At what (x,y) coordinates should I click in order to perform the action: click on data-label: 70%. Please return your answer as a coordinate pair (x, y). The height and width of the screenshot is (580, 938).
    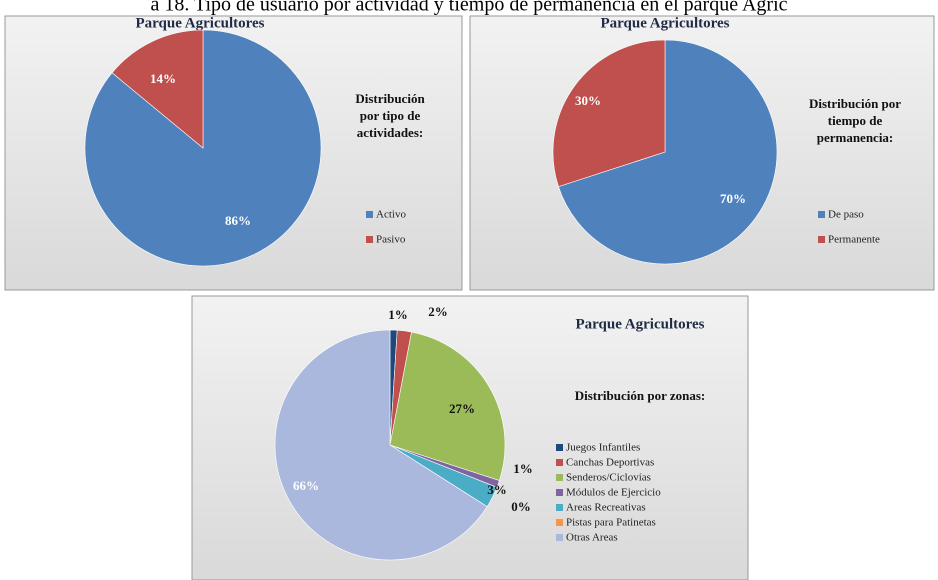
    Looking at the image, I should click on (733, 198).